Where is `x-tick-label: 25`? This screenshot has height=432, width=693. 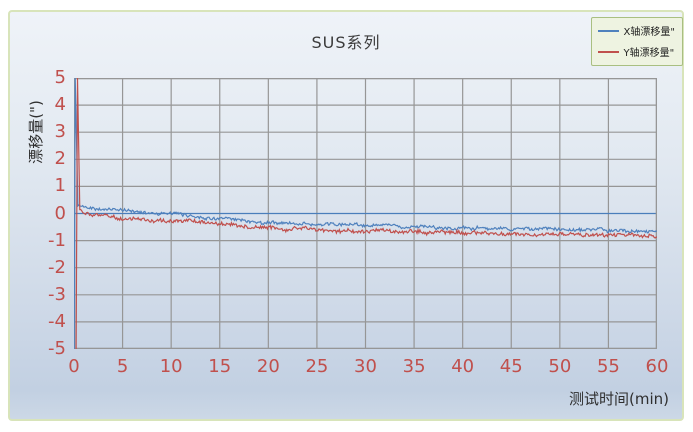
x-tick-label: 25 is located at coordinates (317, 366).